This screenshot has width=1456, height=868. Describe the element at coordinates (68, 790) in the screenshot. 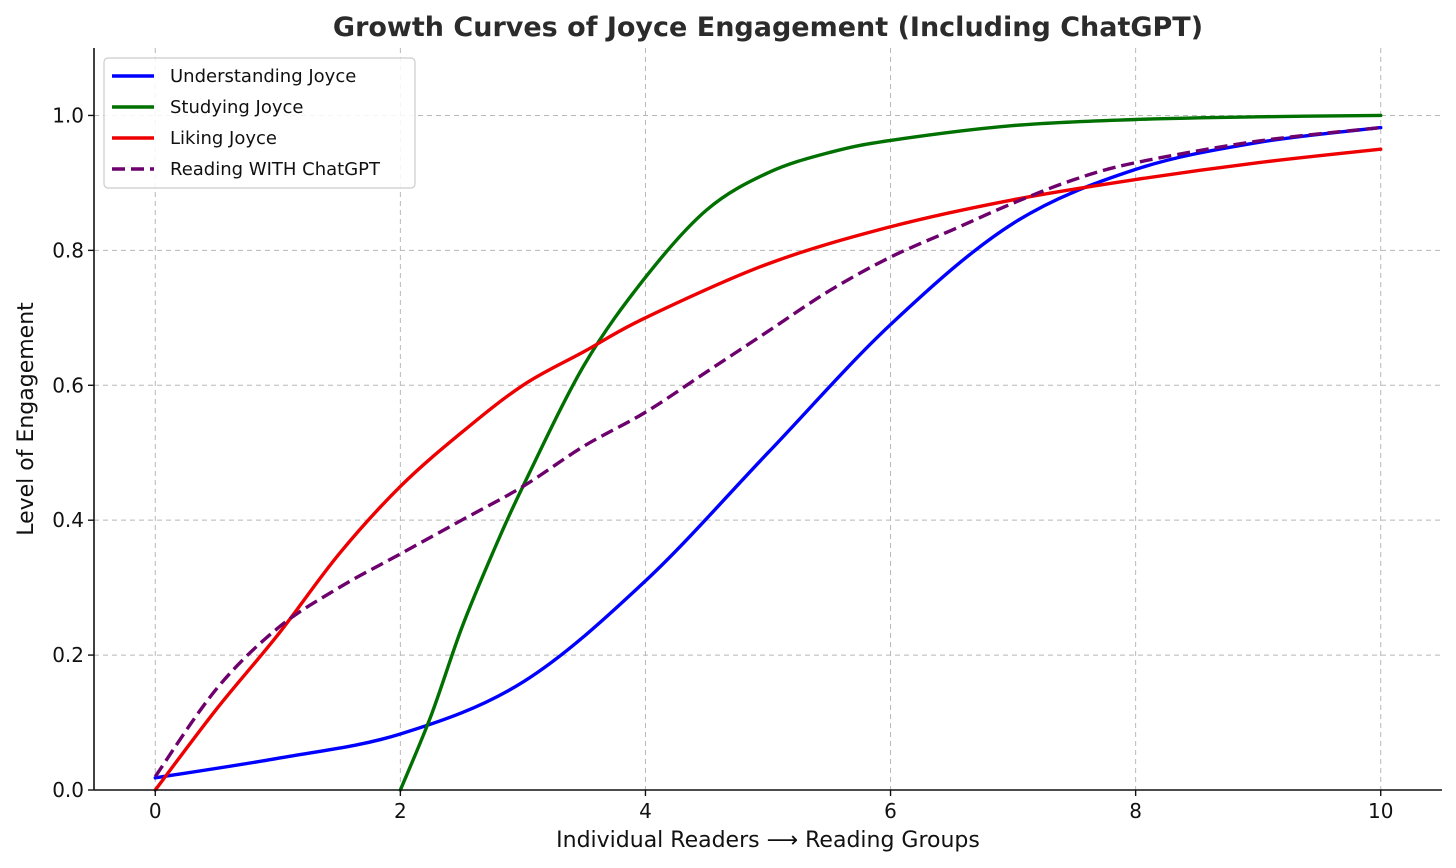

I see `y-tick-label: 0.0` at that location.